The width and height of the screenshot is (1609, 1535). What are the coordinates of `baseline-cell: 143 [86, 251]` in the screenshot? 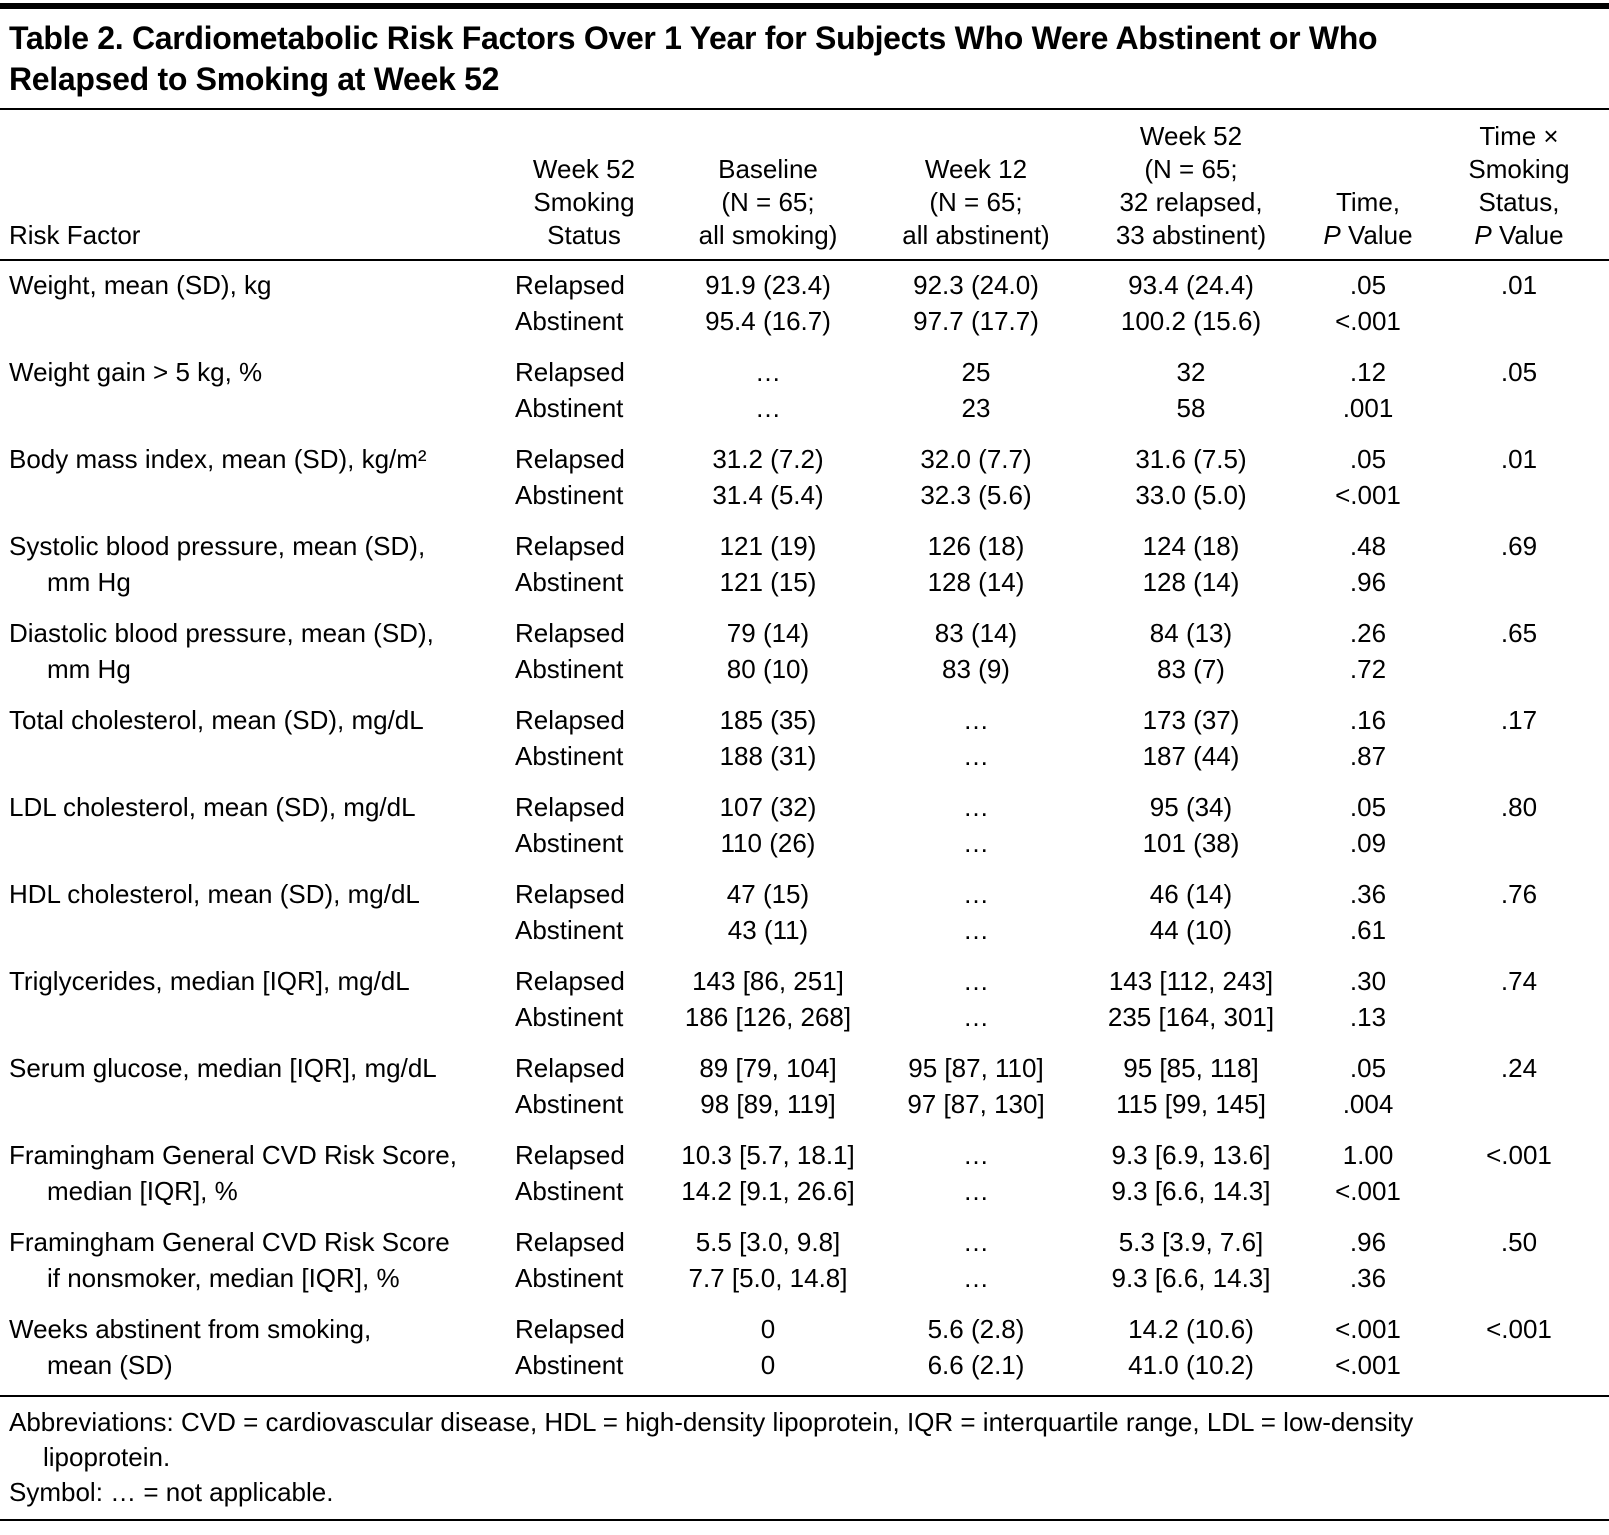 It's located at (768, 981).